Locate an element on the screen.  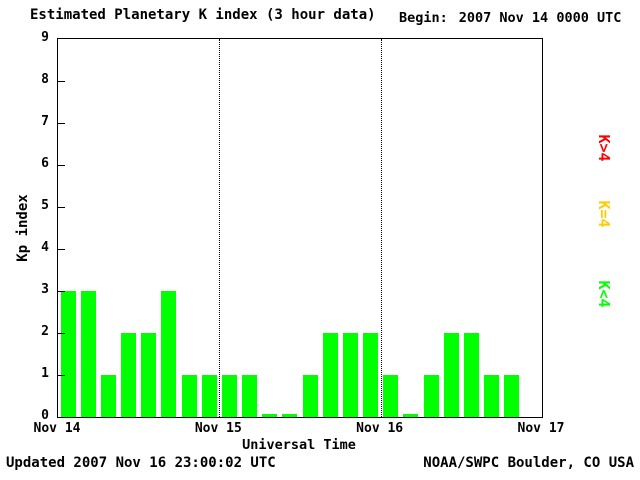
y-tick-label: 2 is located at coordinates (45, 331).